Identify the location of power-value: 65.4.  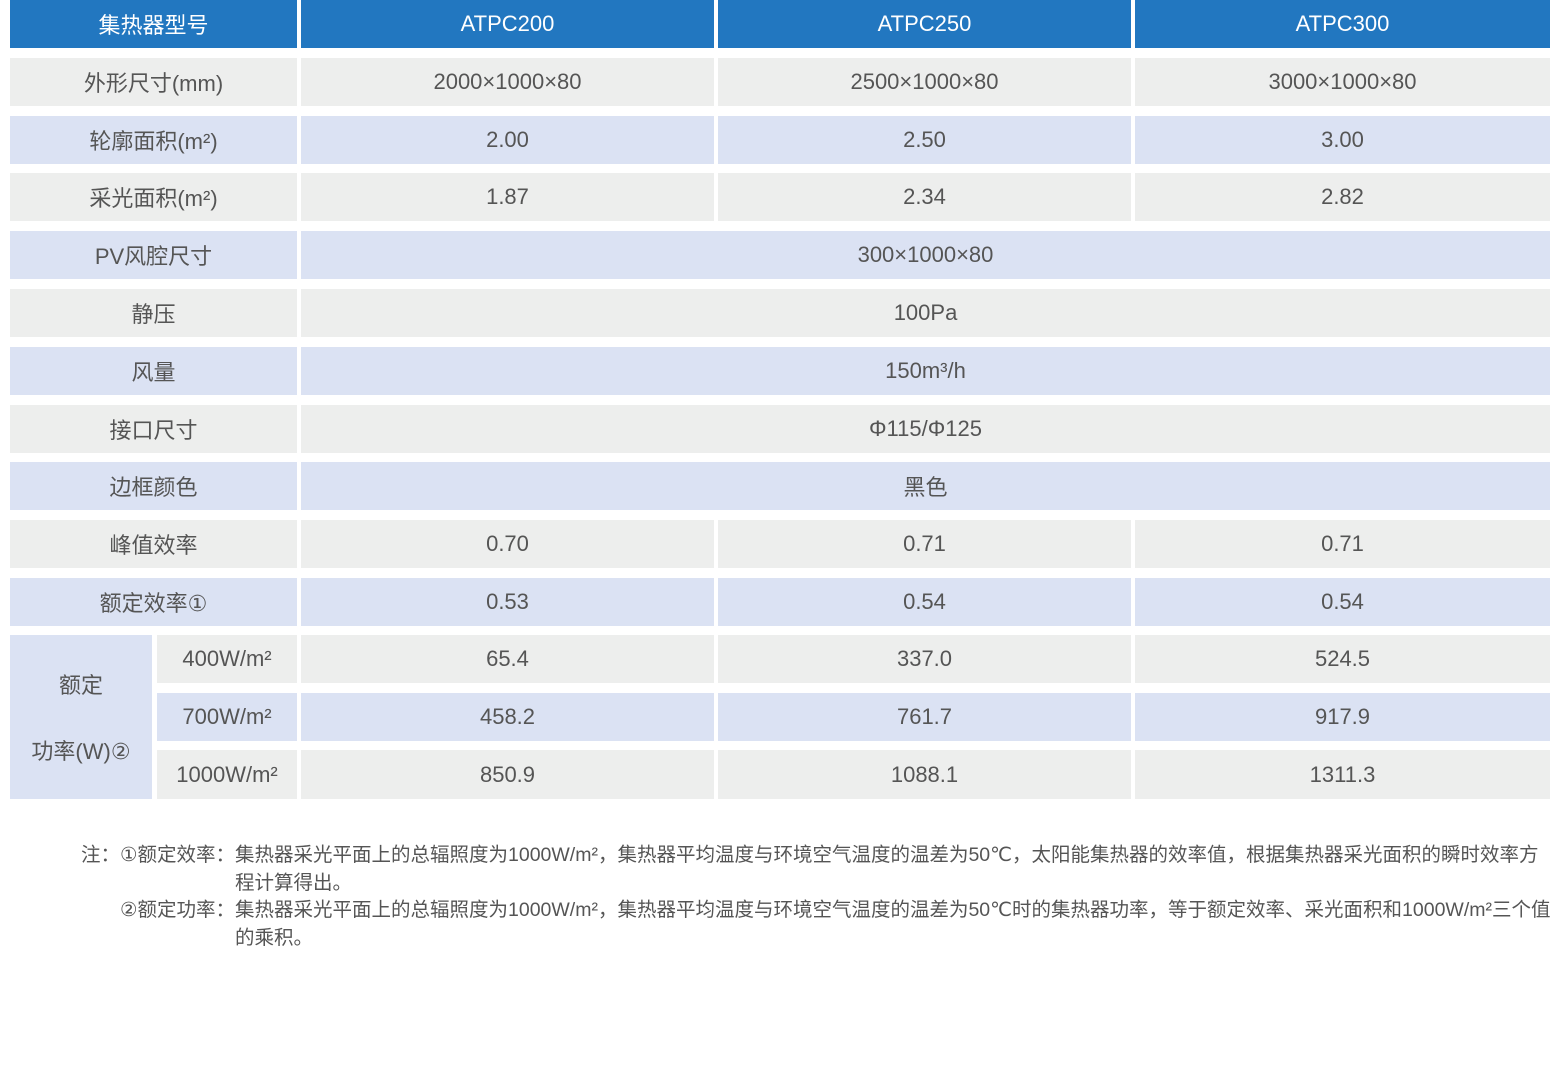
(507, 659).